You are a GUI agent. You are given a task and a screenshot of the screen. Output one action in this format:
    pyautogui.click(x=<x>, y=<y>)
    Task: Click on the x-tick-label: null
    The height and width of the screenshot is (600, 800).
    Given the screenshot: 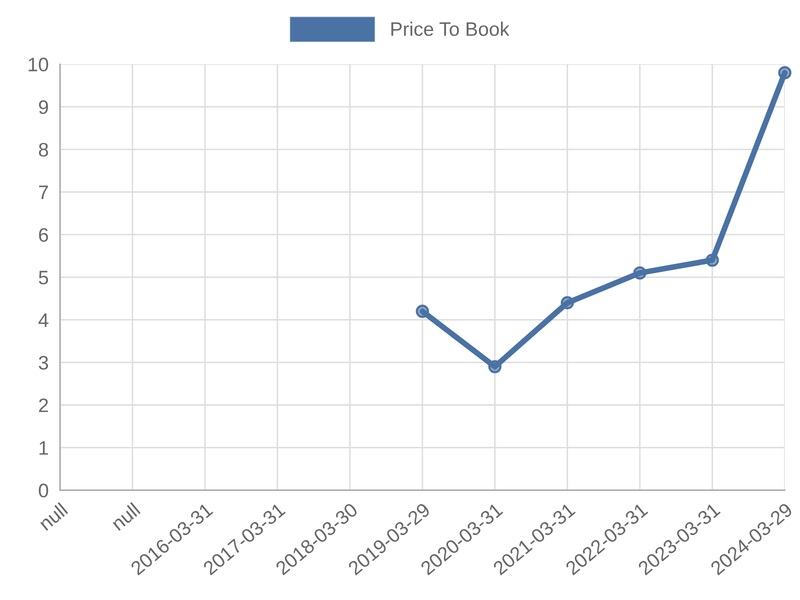 What is the action you would take?
    pyautogui.click(x=53, y=516)
    